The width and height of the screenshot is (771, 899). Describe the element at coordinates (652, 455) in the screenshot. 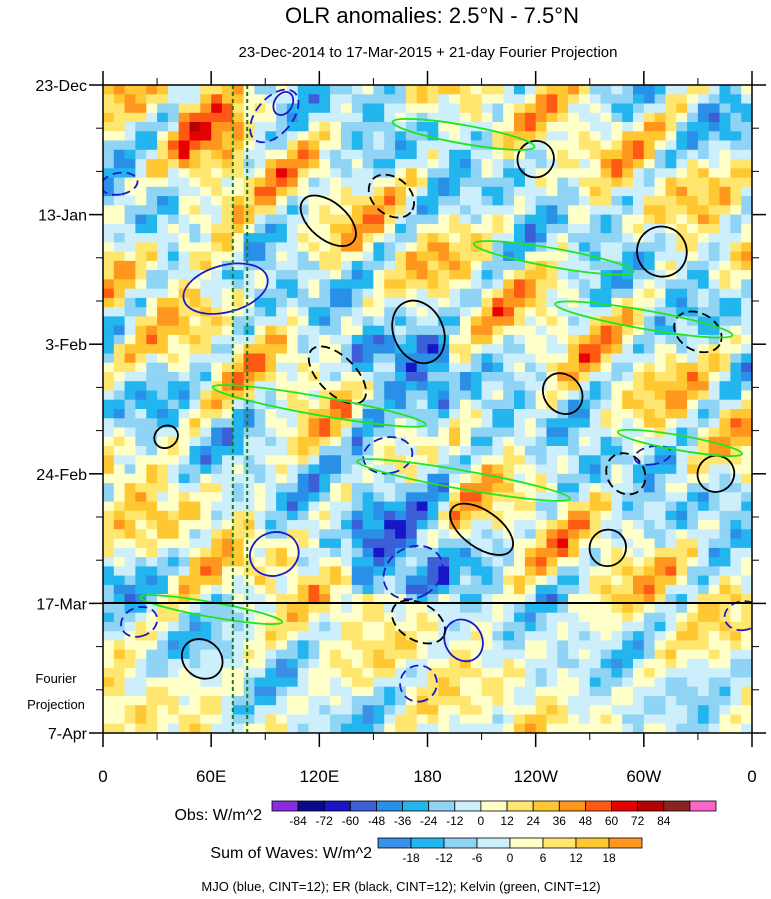

I see `mjo-contour` at that location.